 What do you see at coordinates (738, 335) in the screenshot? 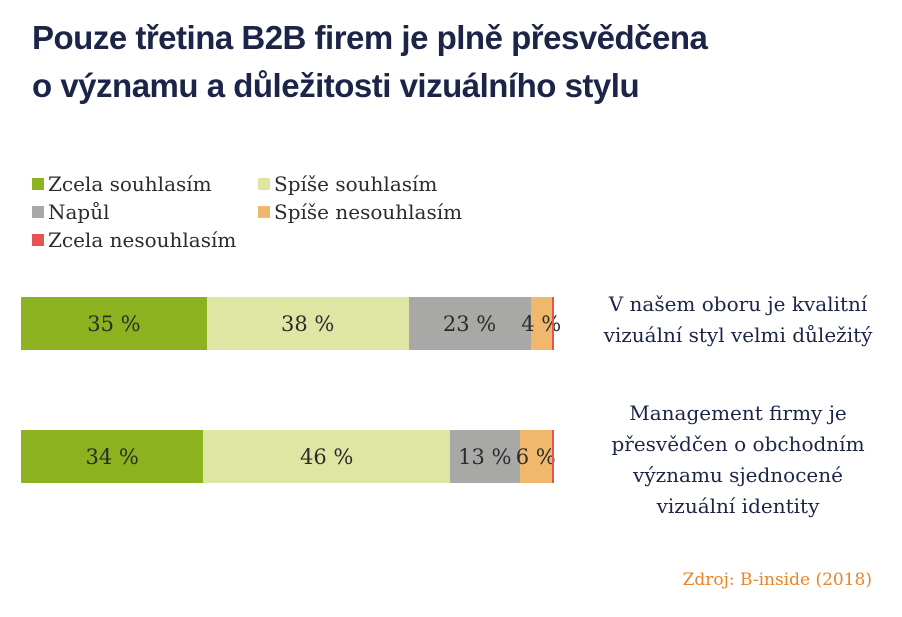
I see `category-label-line: vizuální styl velmi důležitý` at bounding box center [738, 335].